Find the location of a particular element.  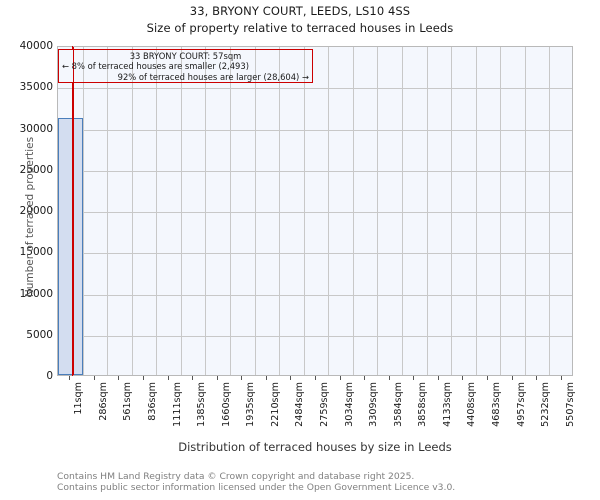

x-axis-tick-label: 3584sqm is located at coordinates (398, 404).